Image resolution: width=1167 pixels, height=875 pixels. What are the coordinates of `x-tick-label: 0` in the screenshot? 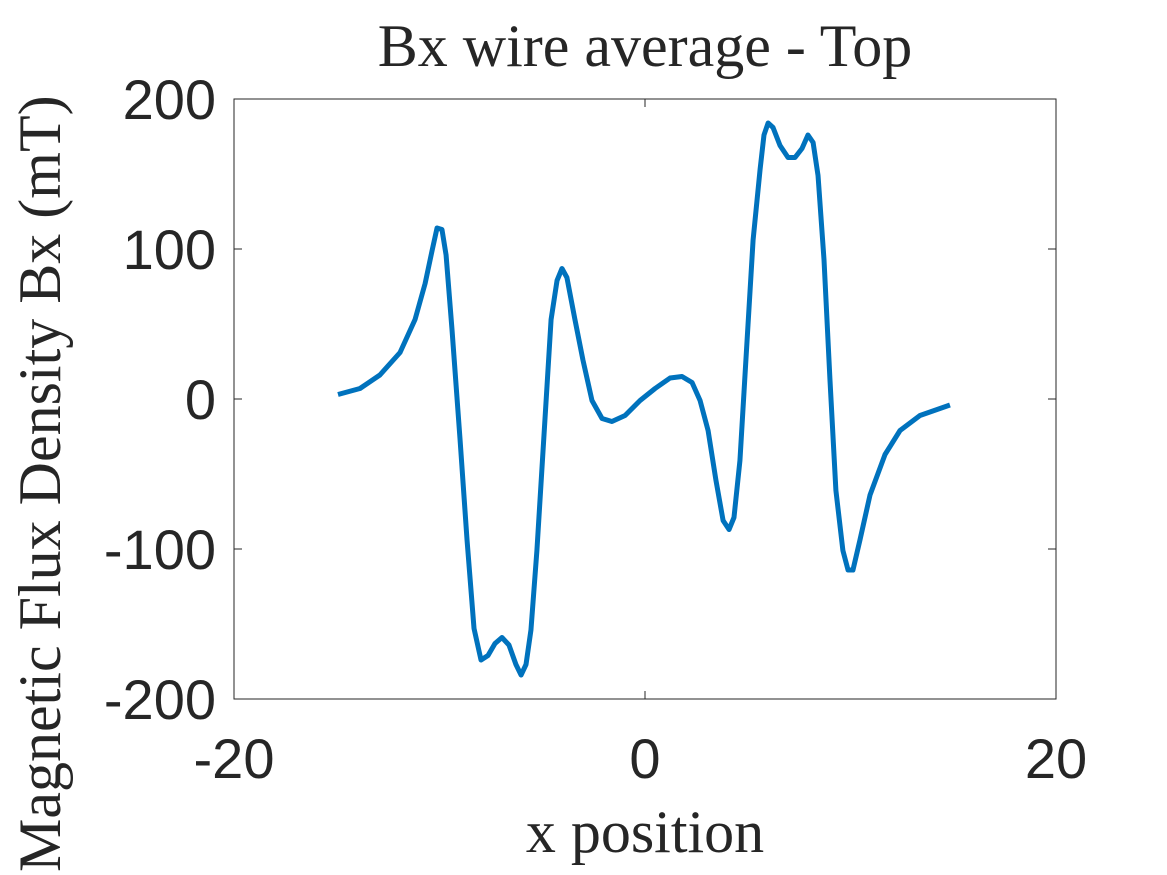 It's located at (644, 758).